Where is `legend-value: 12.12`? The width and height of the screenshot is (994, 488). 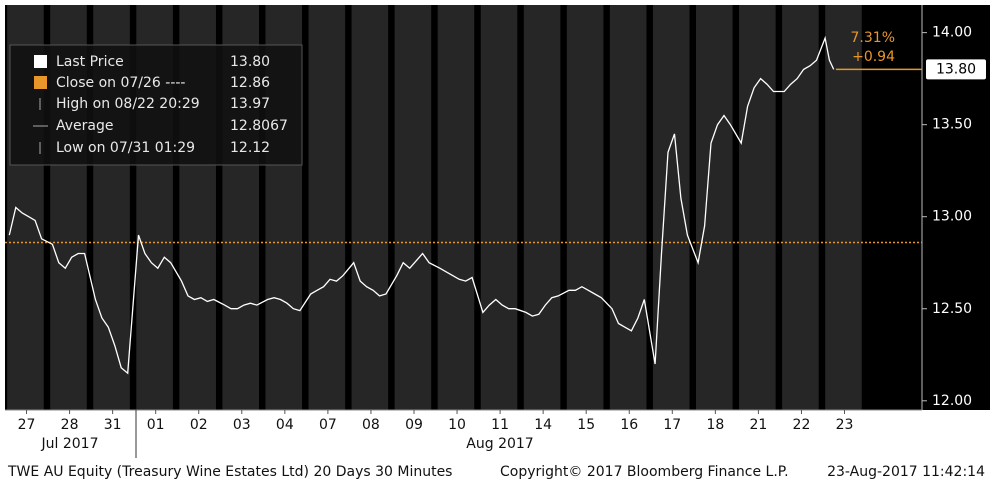 legend-value: 12.12 is located at coordinates (250, 148).